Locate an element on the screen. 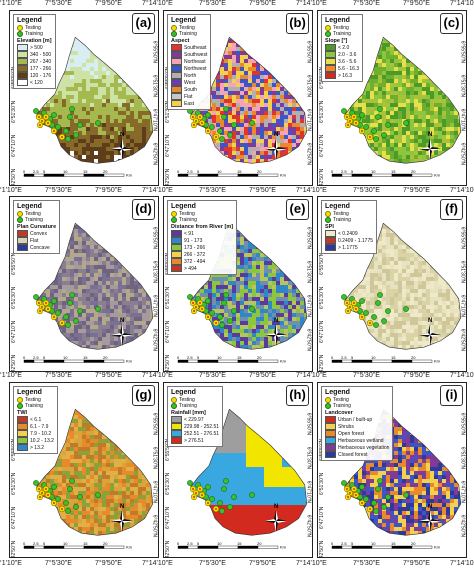  legend-class-label: West is located at coordinates (190, 82).